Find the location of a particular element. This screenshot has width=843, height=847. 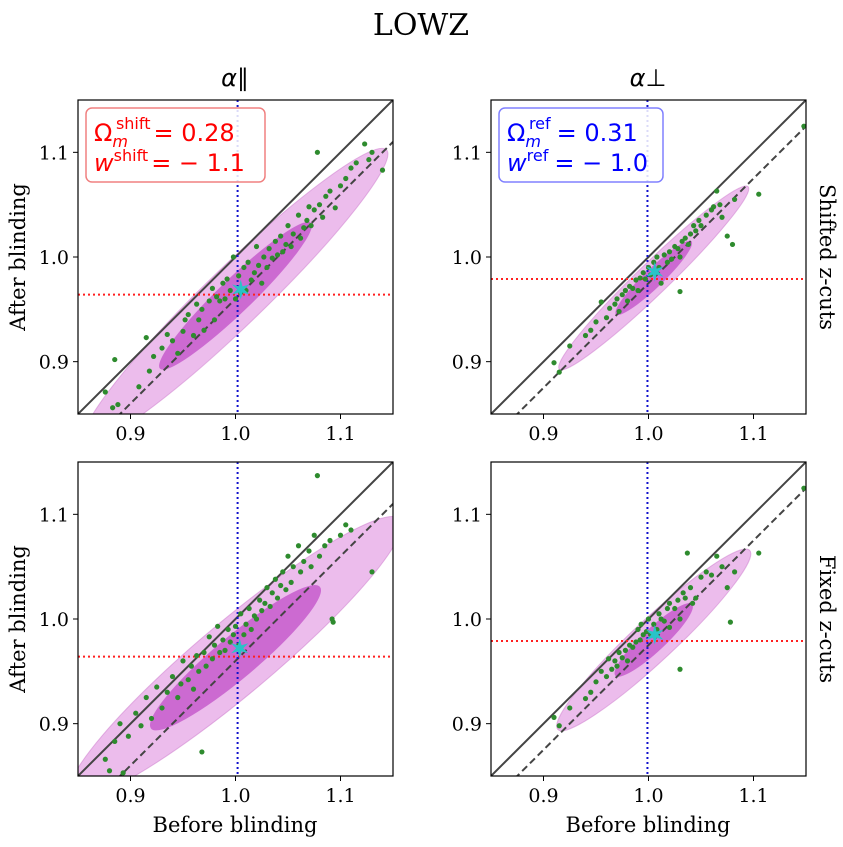

column-title-alpha-parallel: α∥ is located at coordinates (235, 78).